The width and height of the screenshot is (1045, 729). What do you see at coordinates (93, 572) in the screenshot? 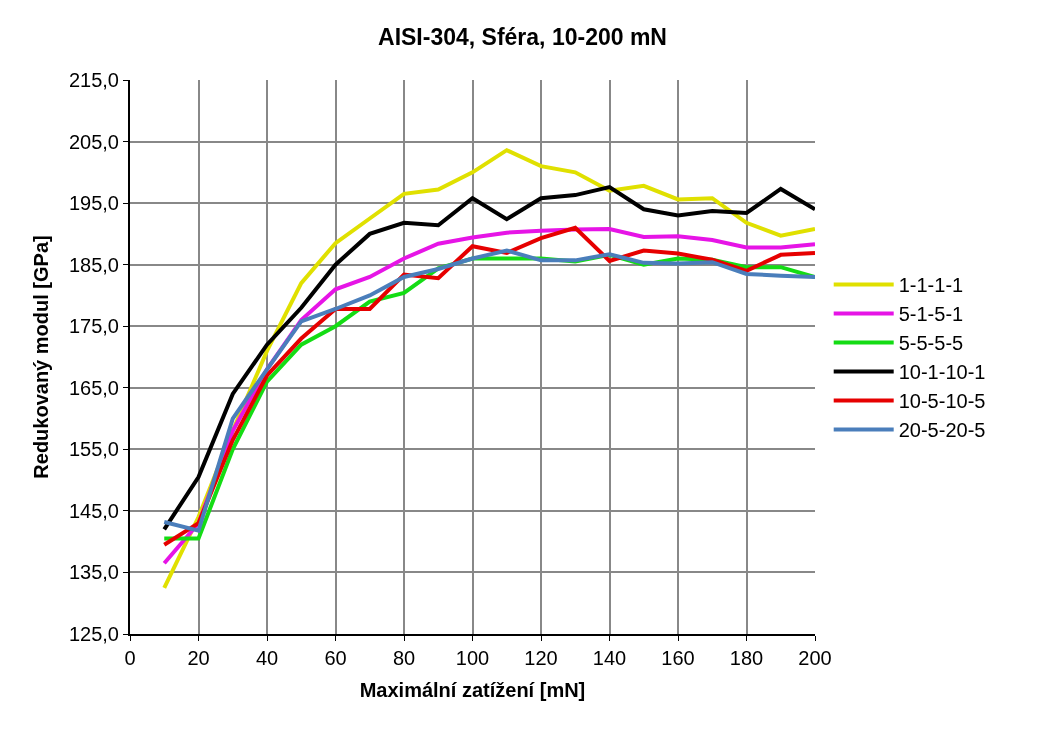
I see `y-tick-label: 135,0` at bounding box center [93, 572].